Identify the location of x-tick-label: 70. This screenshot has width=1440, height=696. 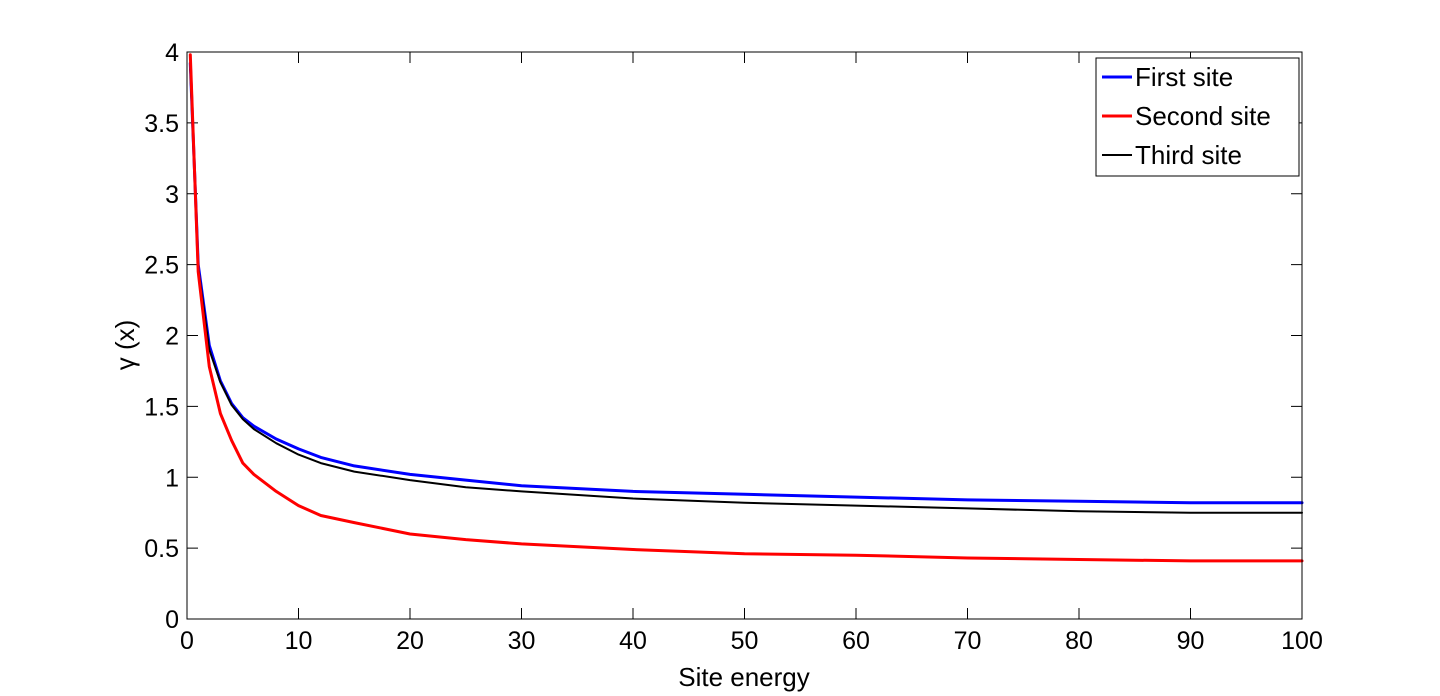
(968, 641).